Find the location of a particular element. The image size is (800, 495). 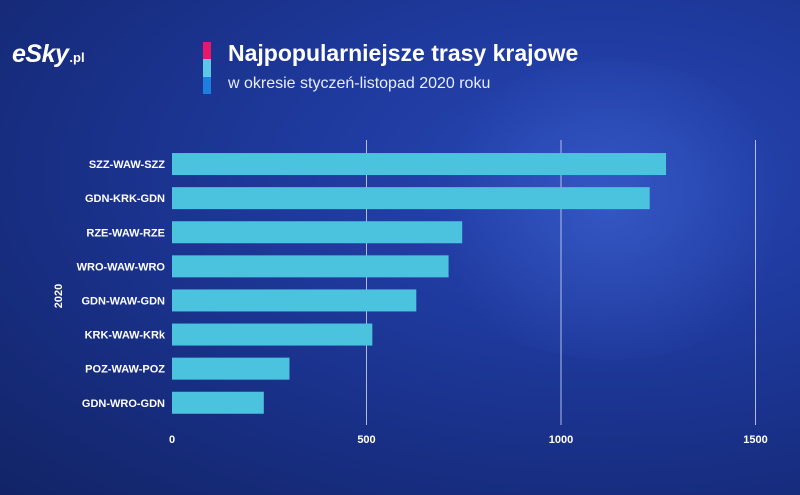

logo-suffix-text: .pl is located at coordinates (77, 57).